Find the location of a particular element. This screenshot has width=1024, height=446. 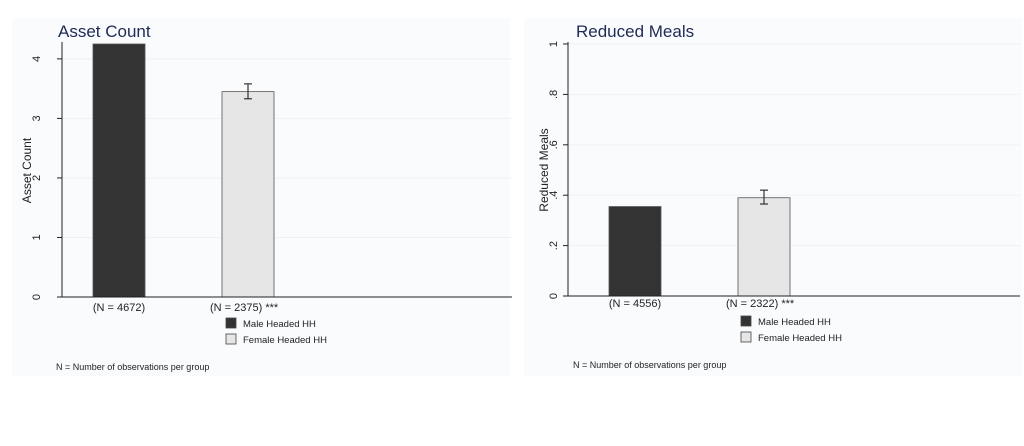

y-tick-label: 3 is located at coordinates (37, 118).